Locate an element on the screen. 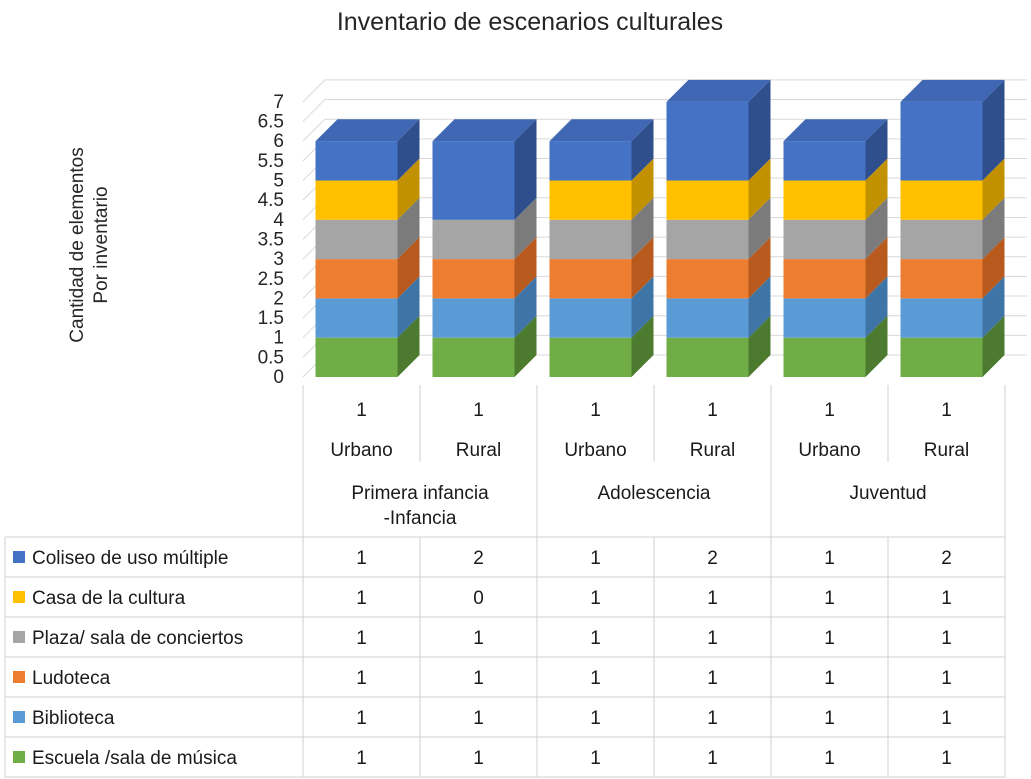  y-tick-label: 3.5 is located at coordinates (271, 239).